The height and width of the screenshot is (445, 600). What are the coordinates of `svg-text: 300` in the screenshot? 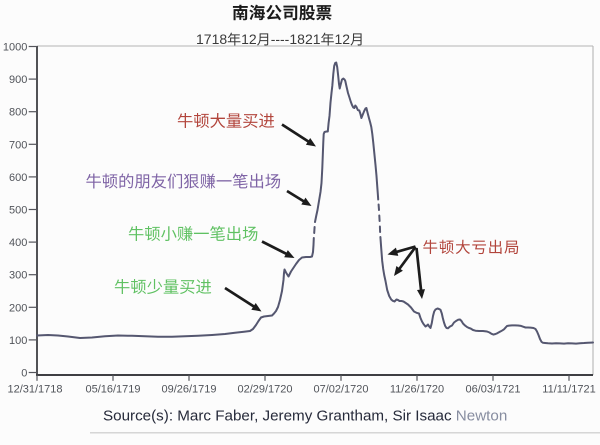 It's located at (18, 276).